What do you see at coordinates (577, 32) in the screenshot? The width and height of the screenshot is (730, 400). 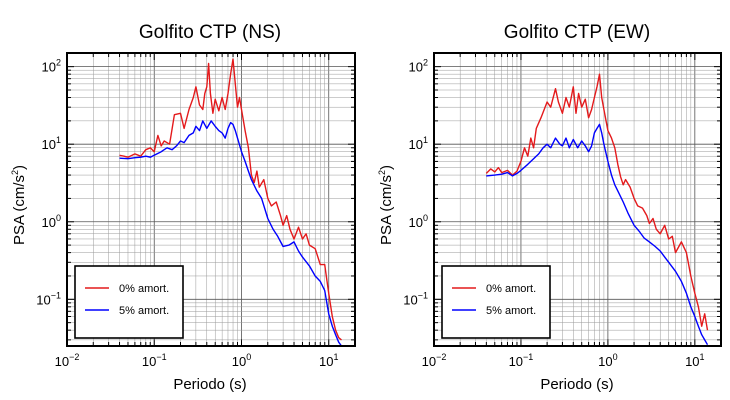 I see `chart-title: Golfito CTP (EW)` at bounding box center [577, 32].